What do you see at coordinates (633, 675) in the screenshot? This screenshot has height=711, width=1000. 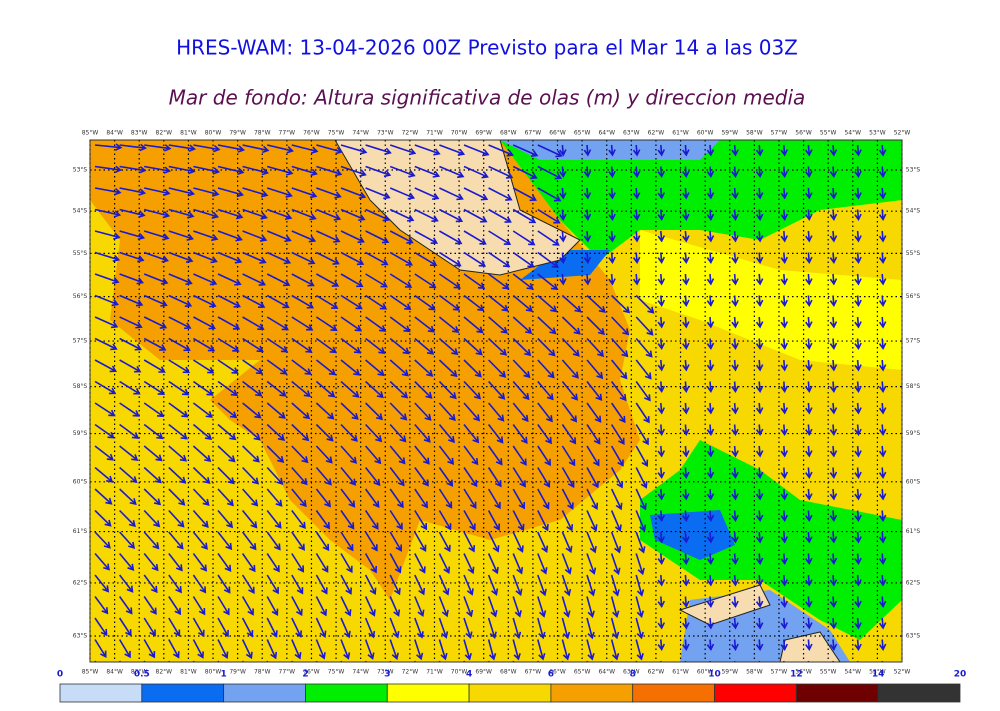 I see `colorbar-tick-label: 8` at bounding box center [633, 675].